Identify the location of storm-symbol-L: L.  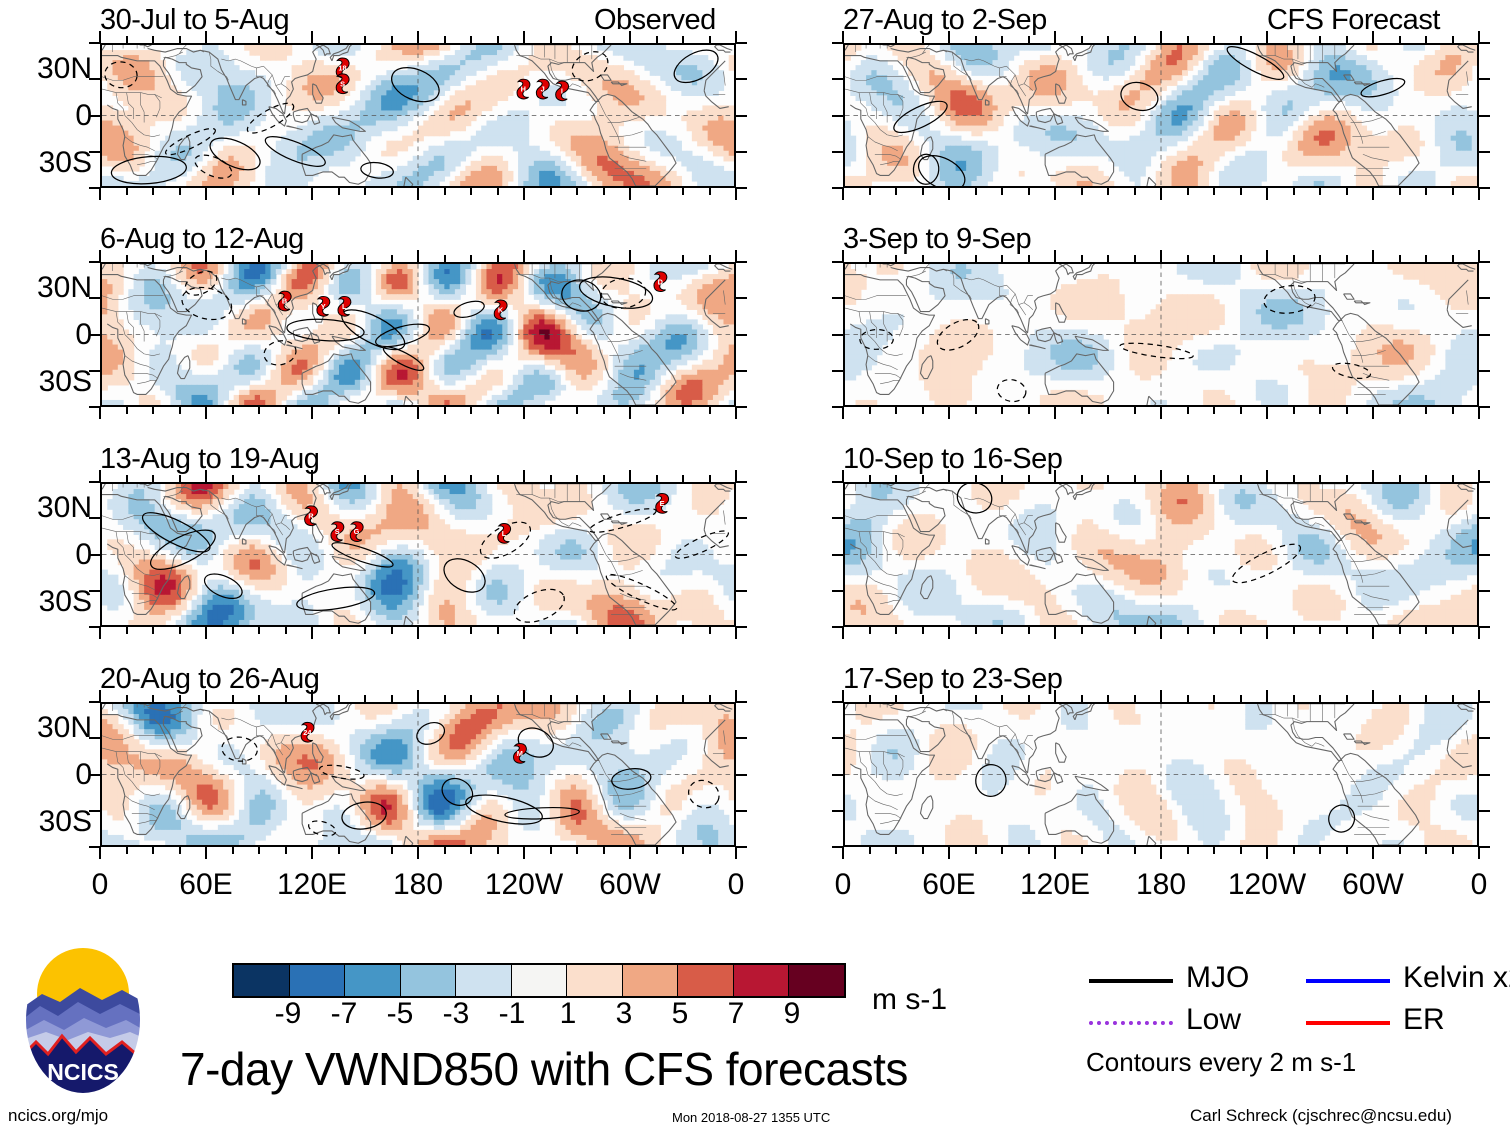
(504, 533).